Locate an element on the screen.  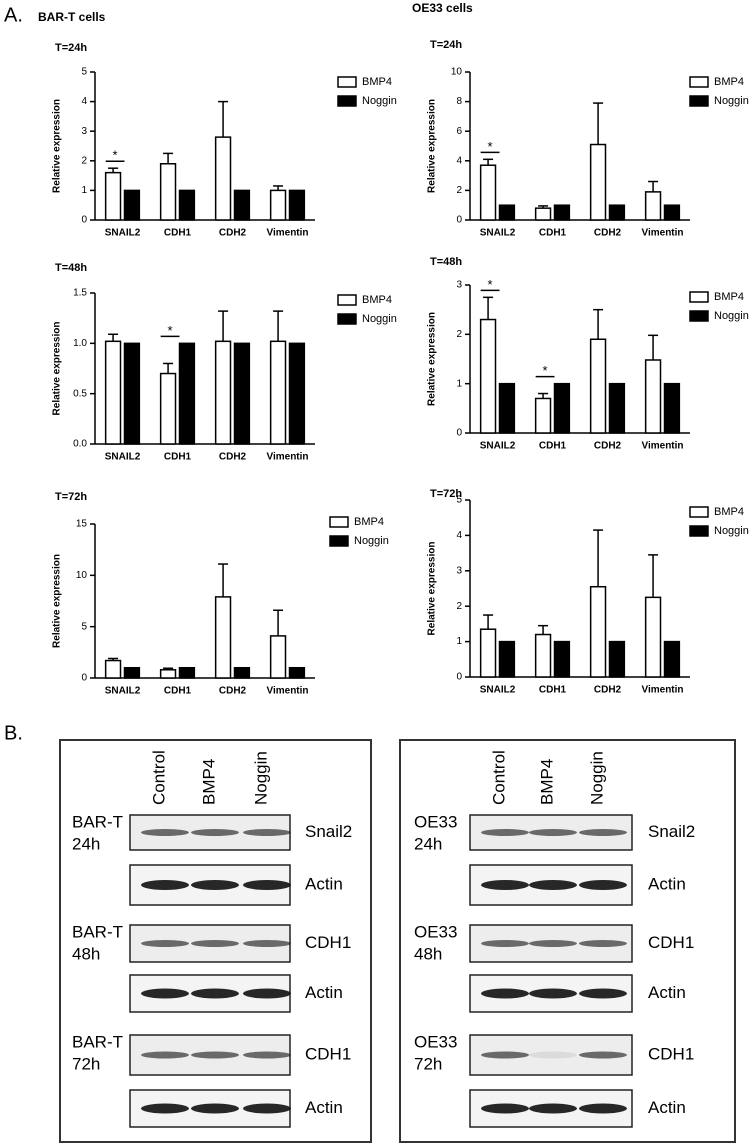
target-label: Snail2 is located at coordinates (671, 831).